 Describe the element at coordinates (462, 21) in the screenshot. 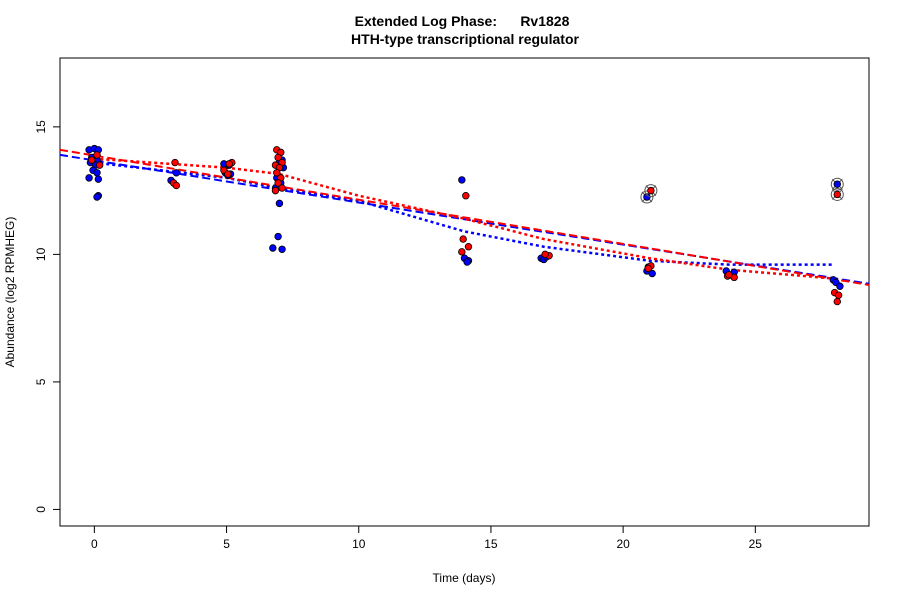

I see `chart-title: Extended Log Phase: Rv1828` at that location.